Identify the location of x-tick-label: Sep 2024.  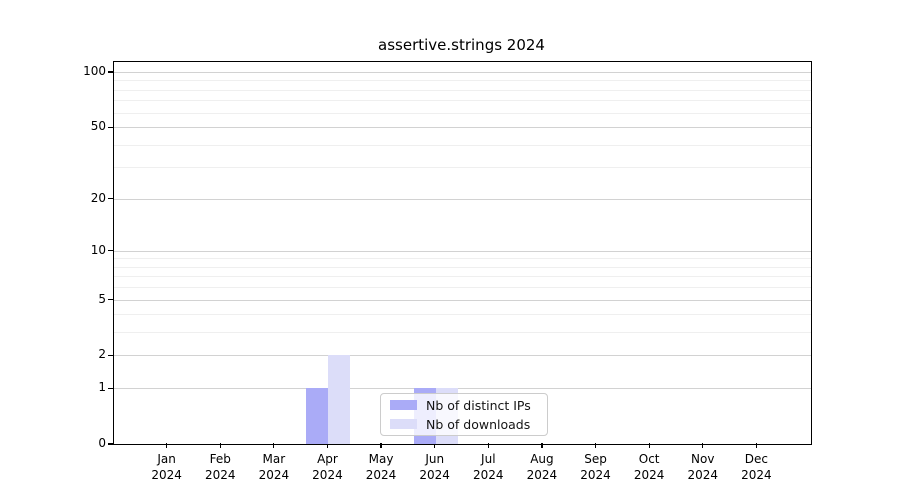
(595, 467).